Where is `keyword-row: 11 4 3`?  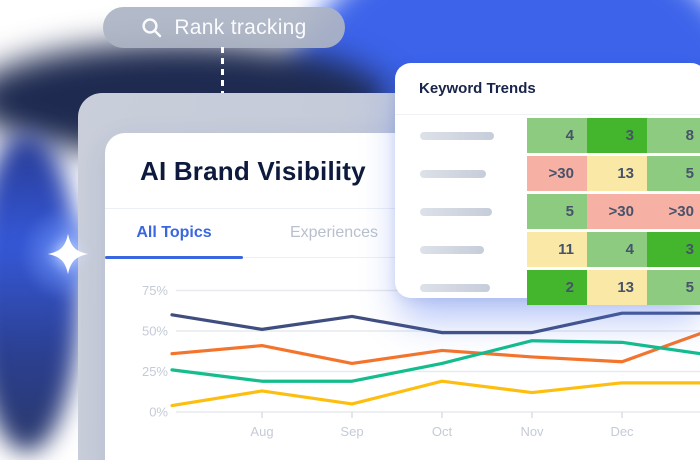 keyword-row: 11 4 3 is located at coordinates (547, 249).